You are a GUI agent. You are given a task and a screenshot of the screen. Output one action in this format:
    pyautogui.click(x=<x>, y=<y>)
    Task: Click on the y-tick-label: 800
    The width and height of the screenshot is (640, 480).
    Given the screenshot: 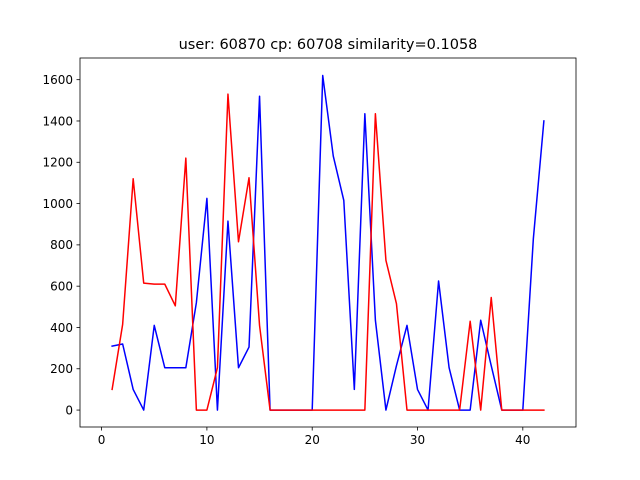 What is the action you would take?
    pyautogui.click(x=61, y=245)
    